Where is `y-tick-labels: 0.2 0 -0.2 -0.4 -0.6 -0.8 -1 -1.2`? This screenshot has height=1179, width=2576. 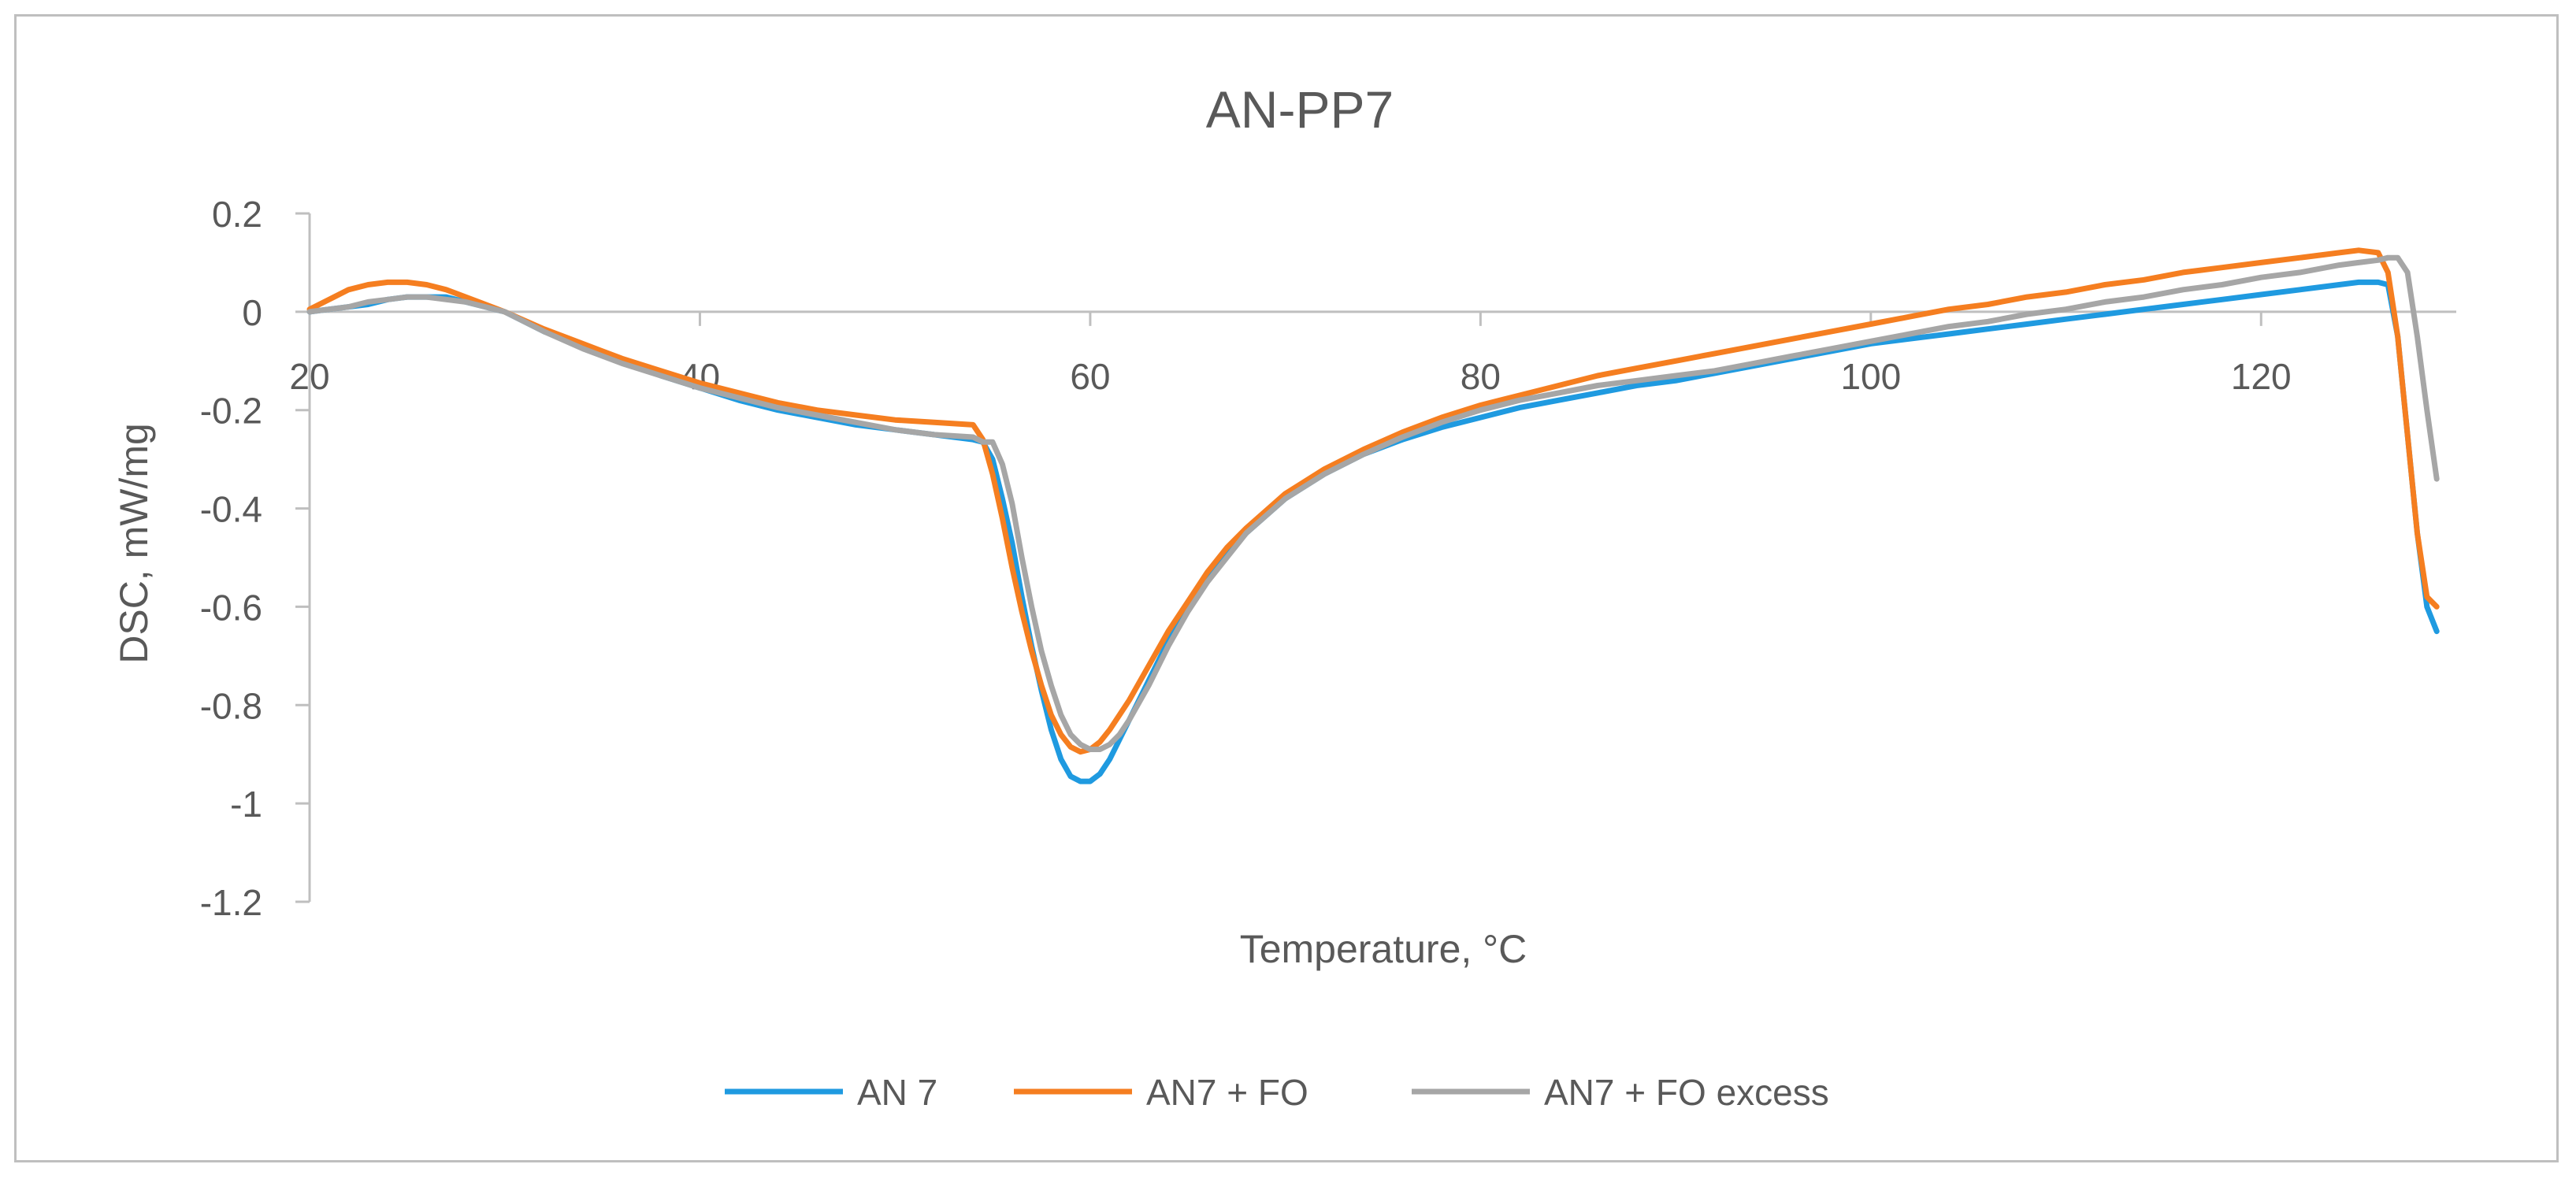 y-tick-labels: 0.2 0 -0.2 -0.4 -0.6 -0.8 -1 -1.2 is located at coordinates (255, 558).